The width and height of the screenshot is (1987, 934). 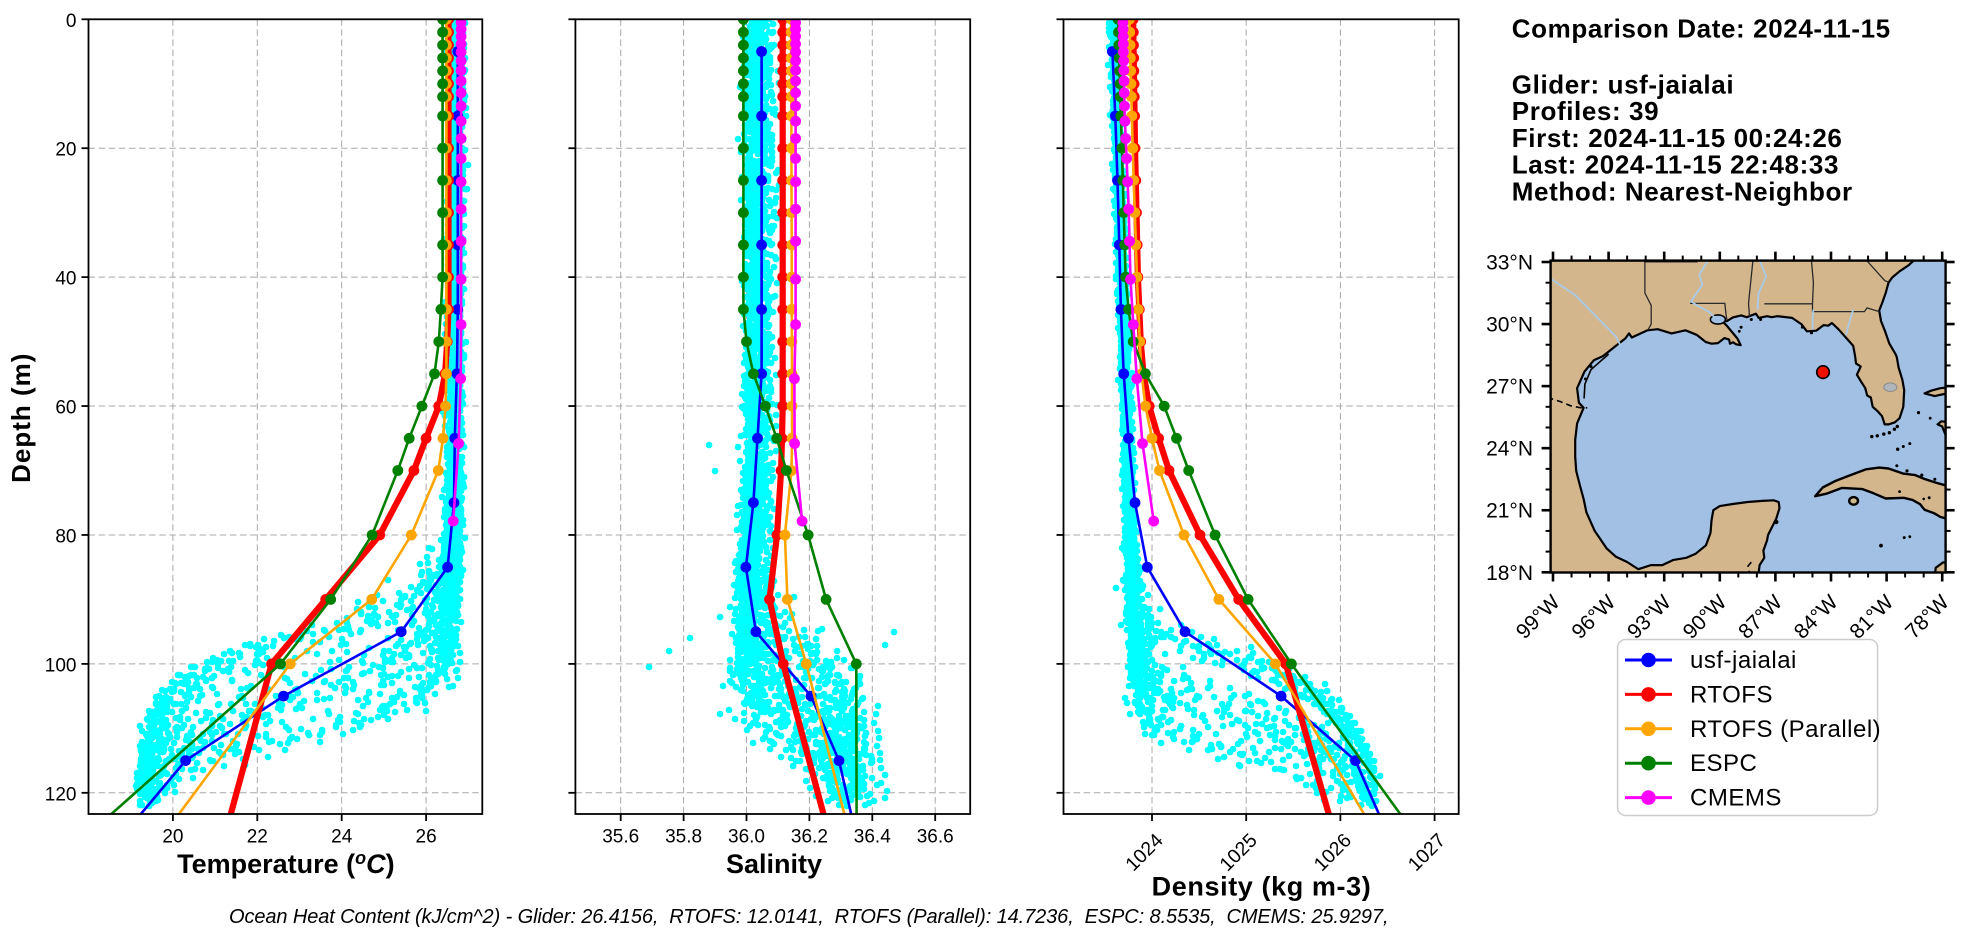 I want to click on svg-text: ESPC, so click(x=1723, y=763).